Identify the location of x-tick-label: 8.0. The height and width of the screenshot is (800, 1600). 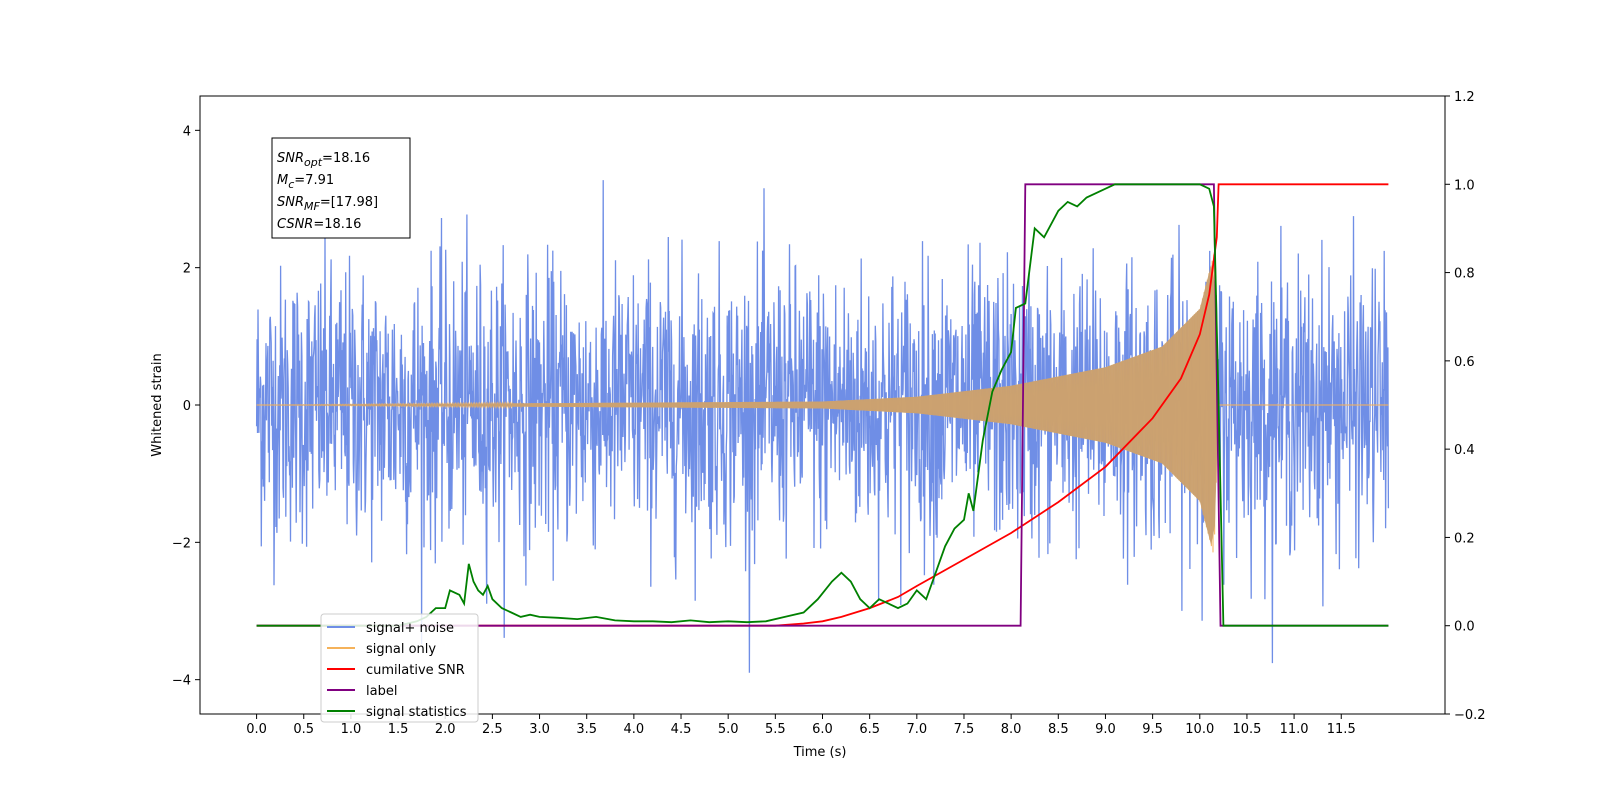
(1011, 729).